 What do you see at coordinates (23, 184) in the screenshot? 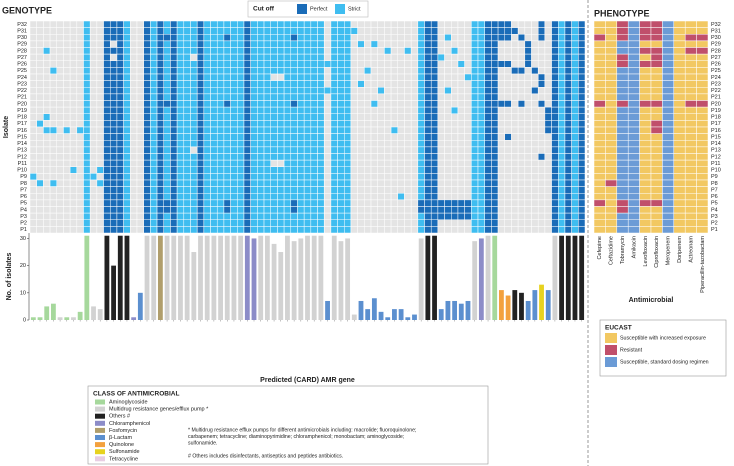
I see `row-label: P8` at bounding box center [23, 184].